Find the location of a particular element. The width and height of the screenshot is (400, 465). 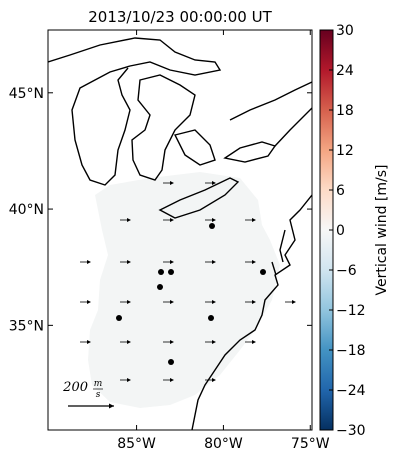

y-tick-label: 45°N is located at coordinates (26, 94).